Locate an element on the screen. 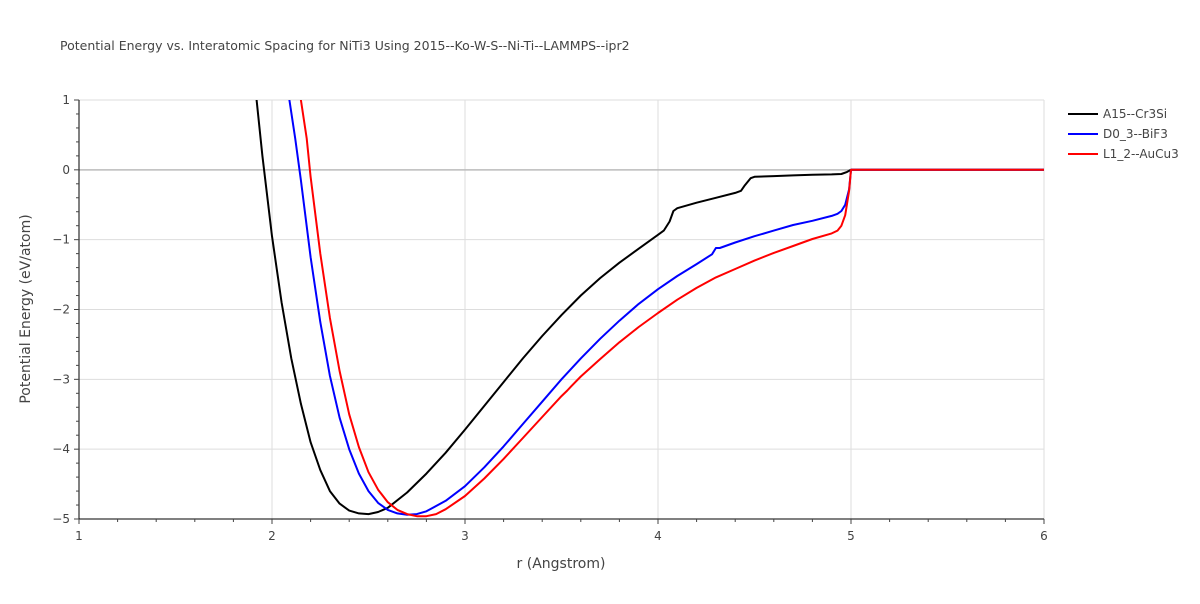 Image resolution: width=1200 pixels, height=604 pixels. y-tick-label: 0 is located at coordinates (66, 170).